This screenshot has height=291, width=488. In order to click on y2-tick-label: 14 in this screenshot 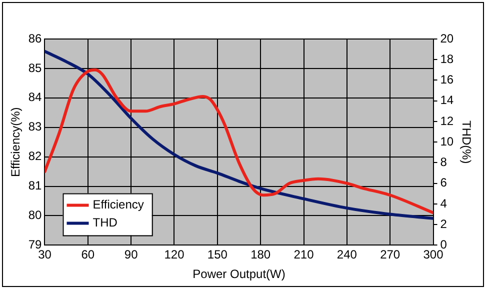, I will do `click(447, 100)`.